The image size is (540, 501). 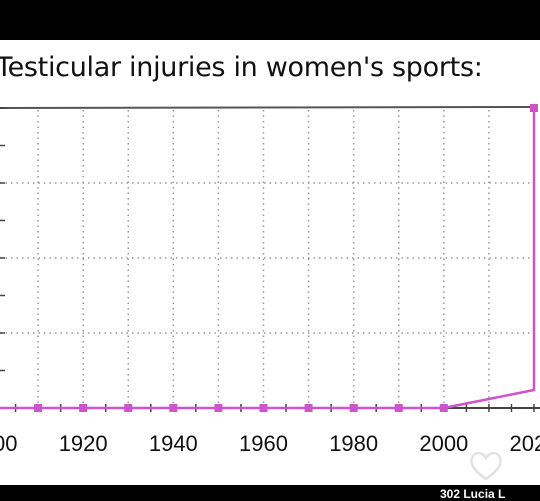 What do you see at coordinates (473, 494) in the screenshot?
I see `caption-text: 302 Lucia L` at bounding box center [473, 494].